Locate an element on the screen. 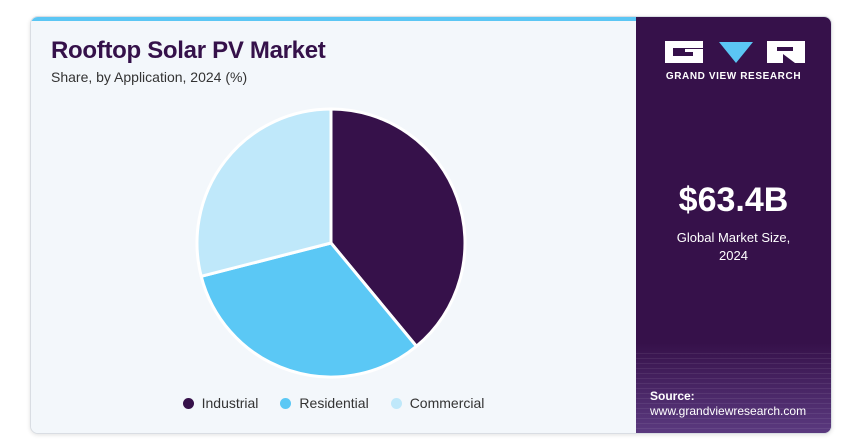 The width and height of the screenshot is (850, 439). market-size-value: $63.4B is located at coordinates (733, 200).